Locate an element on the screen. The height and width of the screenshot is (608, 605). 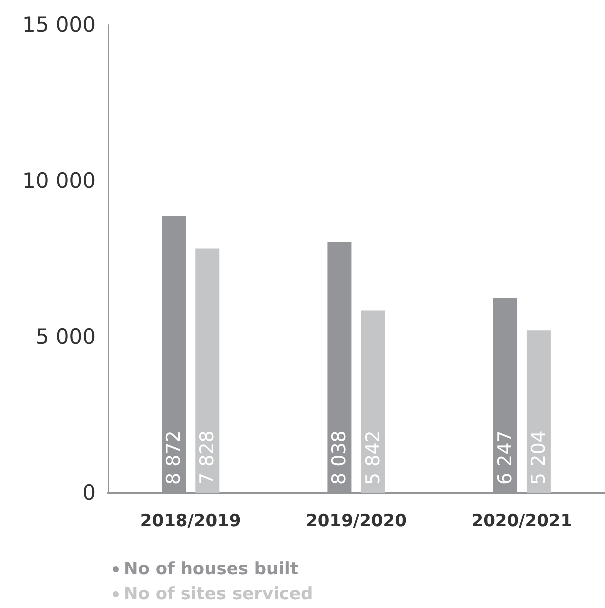
x-tick-label: 2020/2021 is located at coordinates (522, 522).